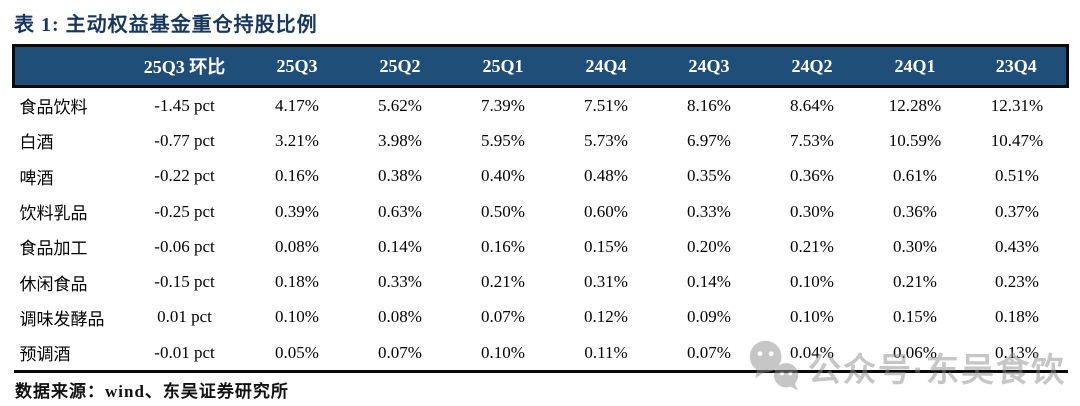  What do you see at coordinates (400, 176) in the screenshot?
I see `value-cell: 0.38%` at bounding box center [400, 176].